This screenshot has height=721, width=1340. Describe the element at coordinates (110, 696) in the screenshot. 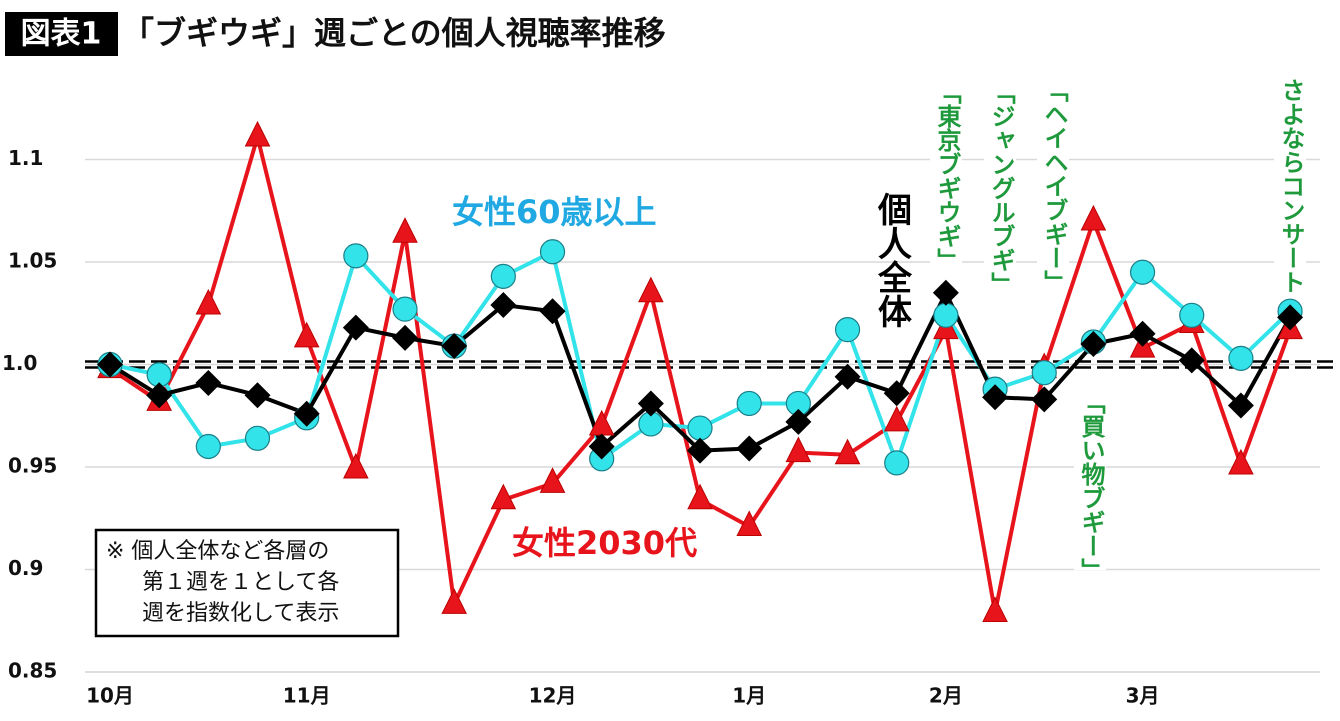

I see `x-tick-label: 10月` at that location.